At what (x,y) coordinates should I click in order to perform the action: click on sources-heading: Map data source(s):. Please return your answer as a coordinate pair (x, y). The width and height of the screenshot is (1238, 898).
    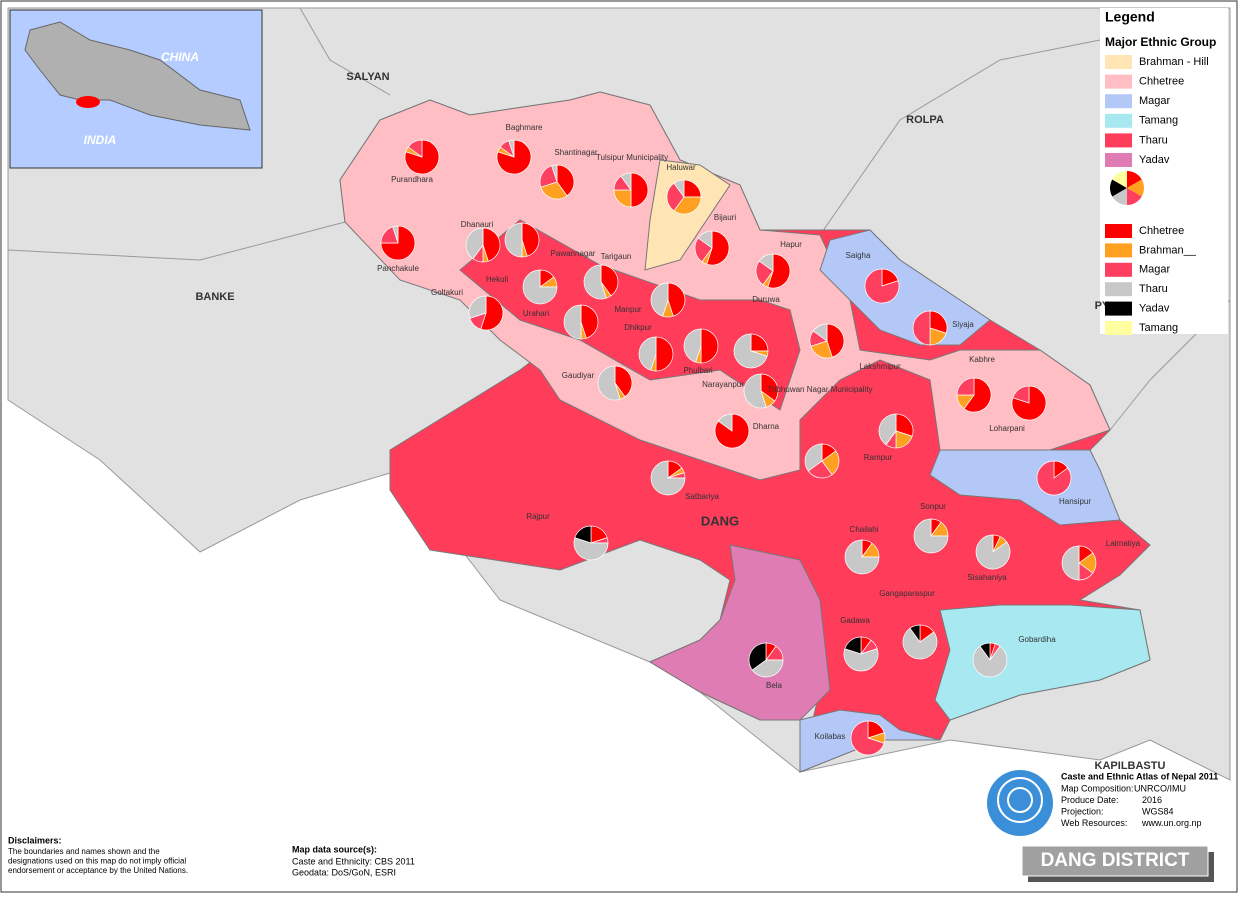
    Looking at the image, I should click on (334, 849).